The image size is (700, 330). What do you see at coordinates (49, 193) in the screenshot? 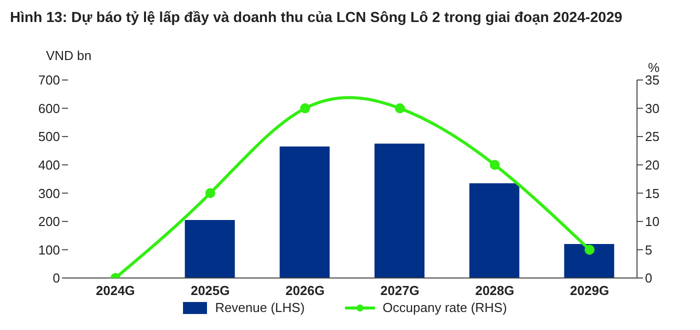
I see `y-tick-label: 300` at bounding box center [49, 193].